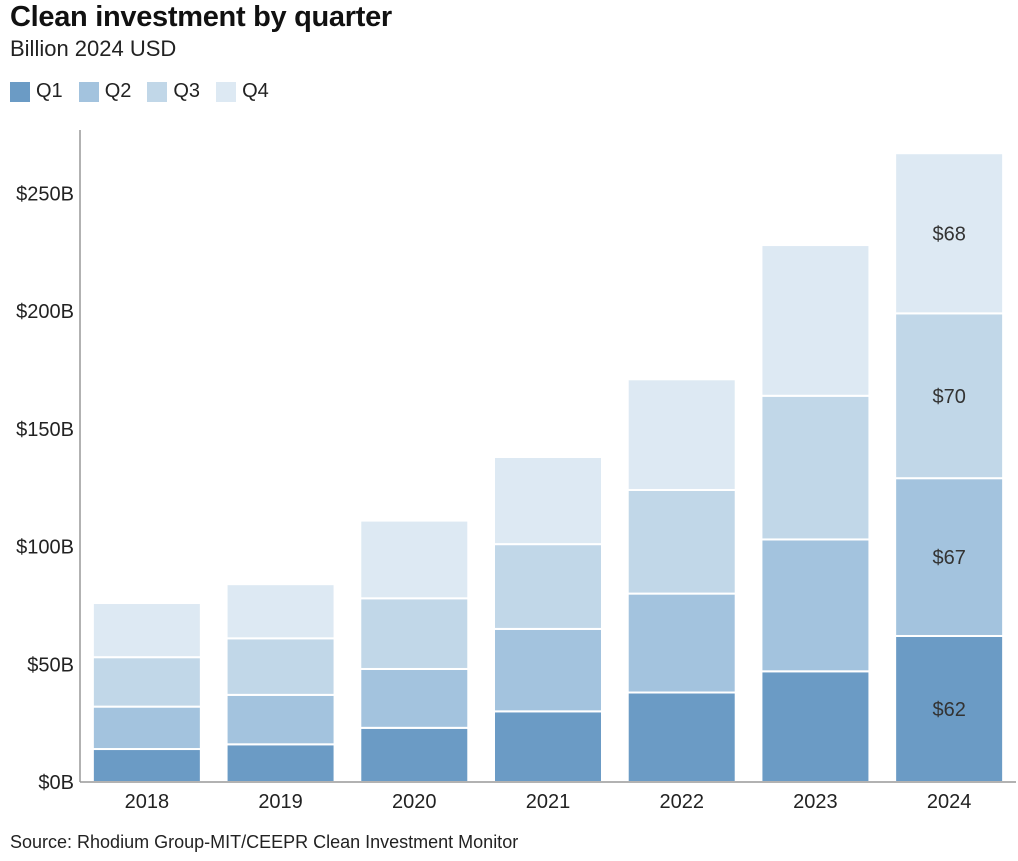 This screenshot has height=861, width=1018. What do you see at coordinates (681, 643) in the screenshot?
I see `bar-2022-q2` at bounding box center [681, 643].